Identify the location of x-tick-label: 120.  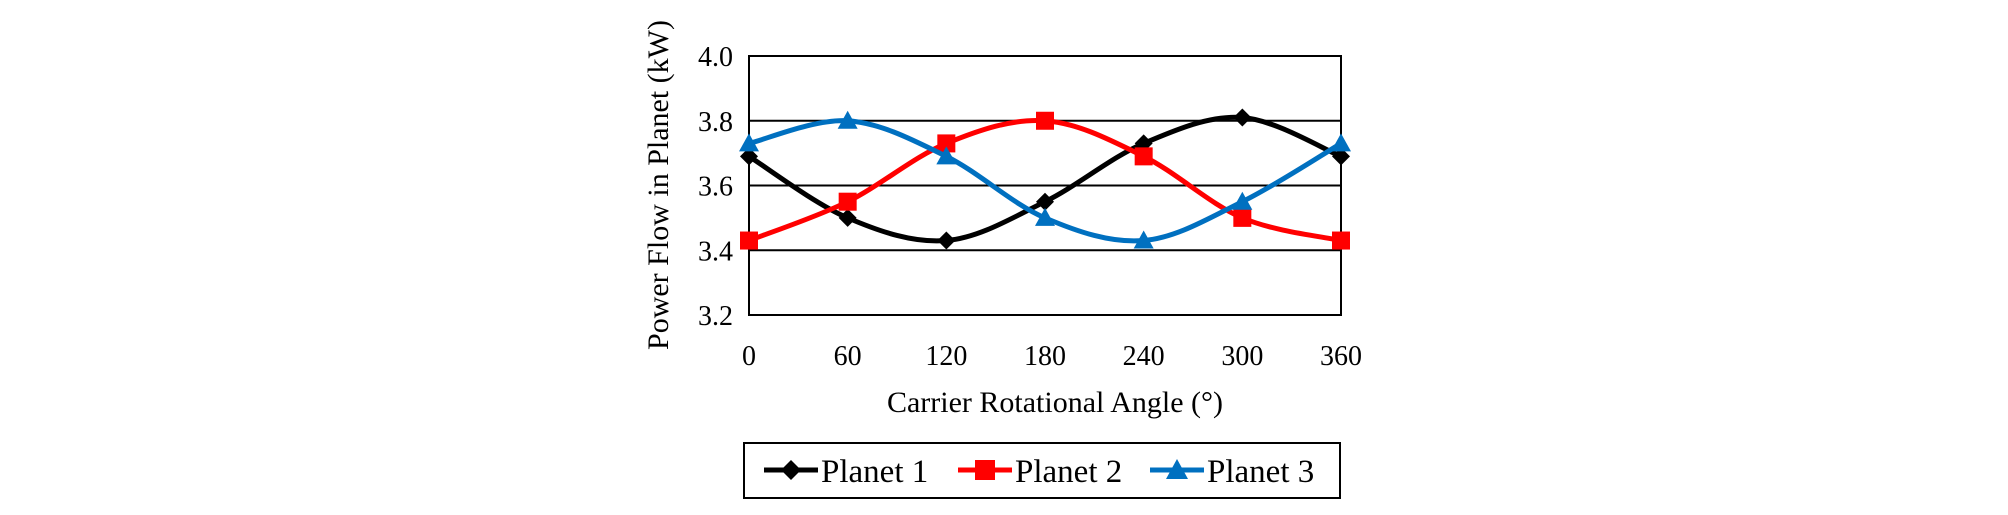
(946, 356).